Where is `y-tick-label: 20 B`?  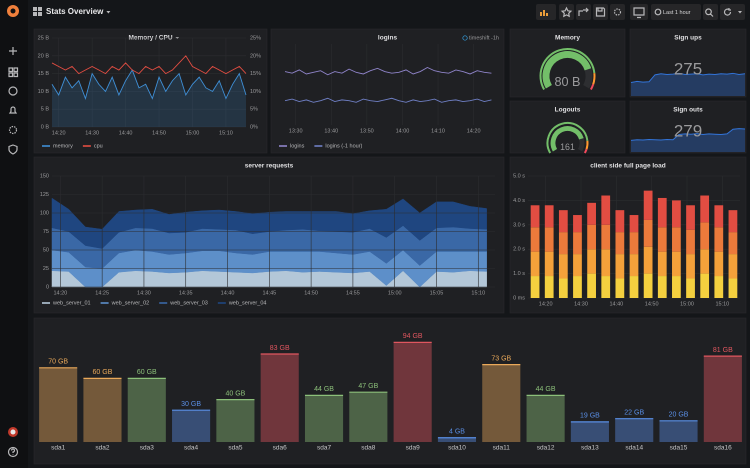 y-tick-label: 20 B is located at coordinates (44, 56).